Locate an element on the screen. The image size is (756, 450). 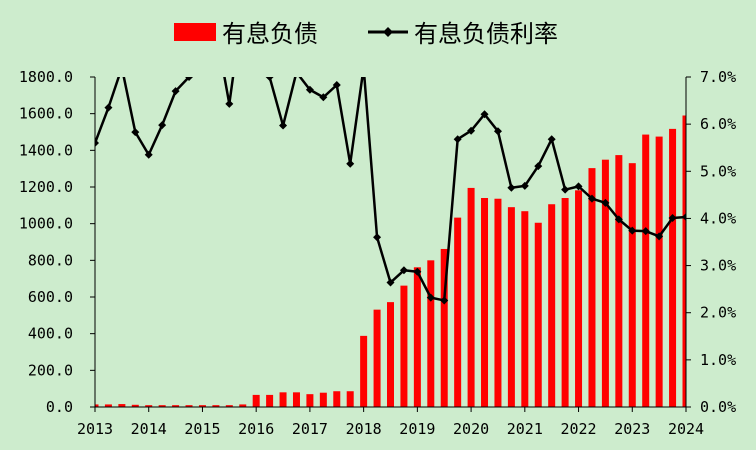
x-tick-label: 2023 is located at coordinates (632, 429).